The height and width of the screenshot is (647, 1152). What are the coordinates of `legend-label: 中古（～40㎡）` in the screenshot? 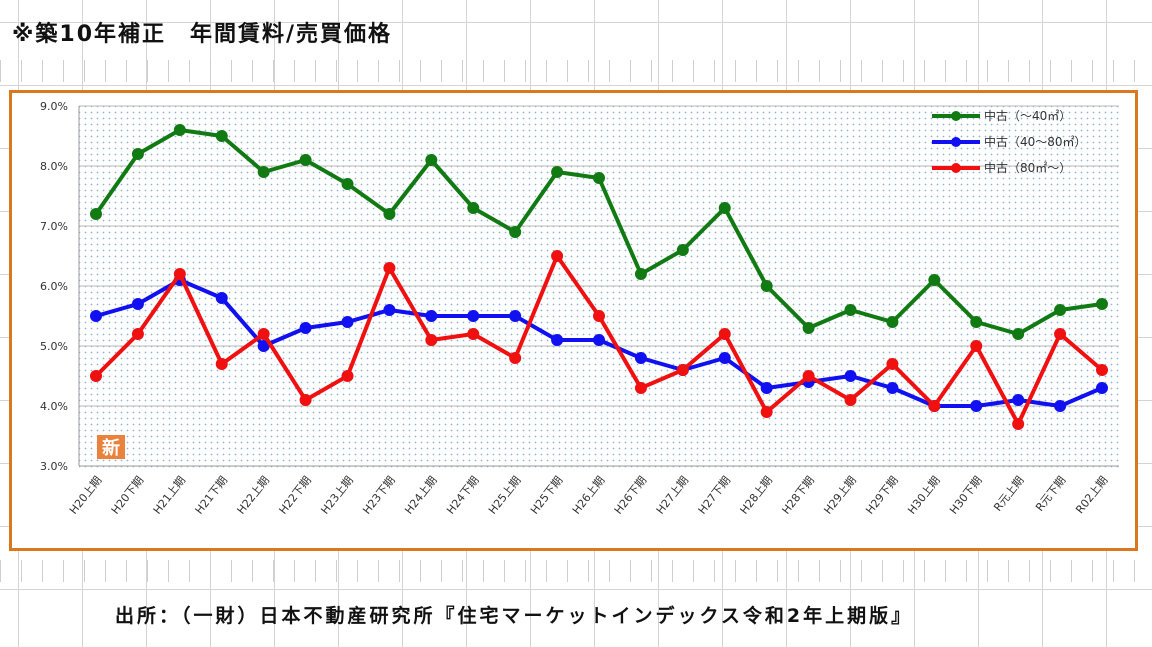 It's located at (1027, 115).